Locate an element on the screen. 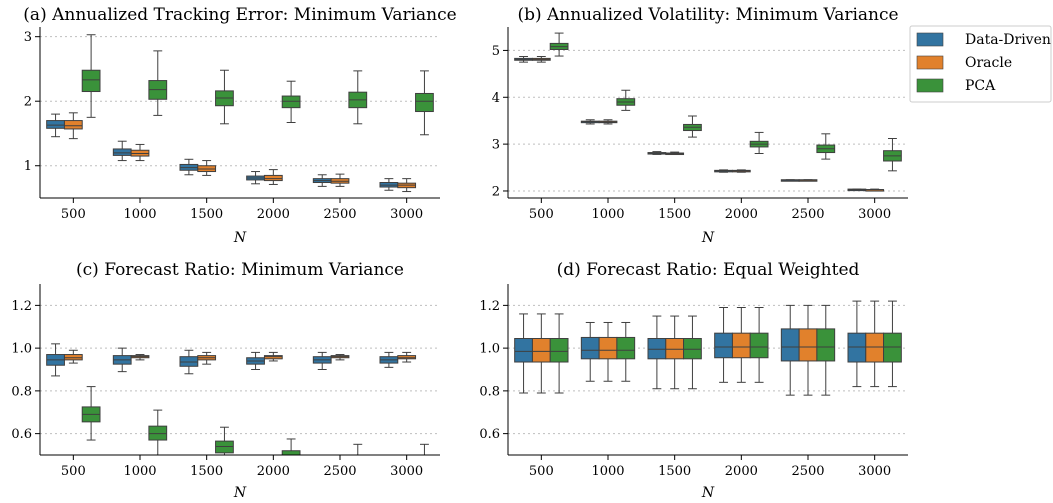  x-tick-label: 500 is located at coordinates (541, 471).